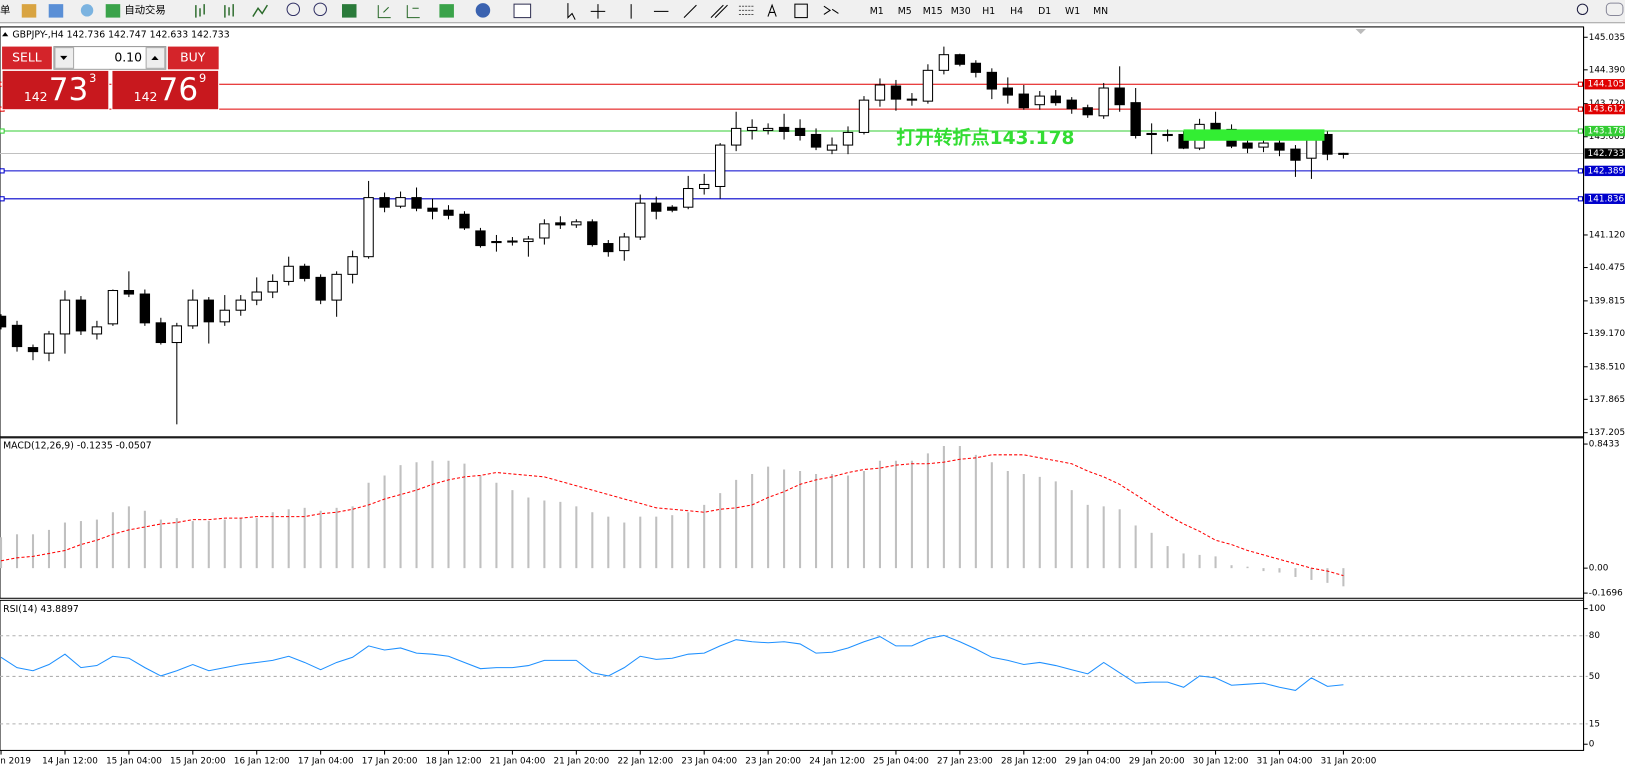  Describe the element at coordinates (961, 11) in the screenshot. I see `timeframe-button: M30` at that location.